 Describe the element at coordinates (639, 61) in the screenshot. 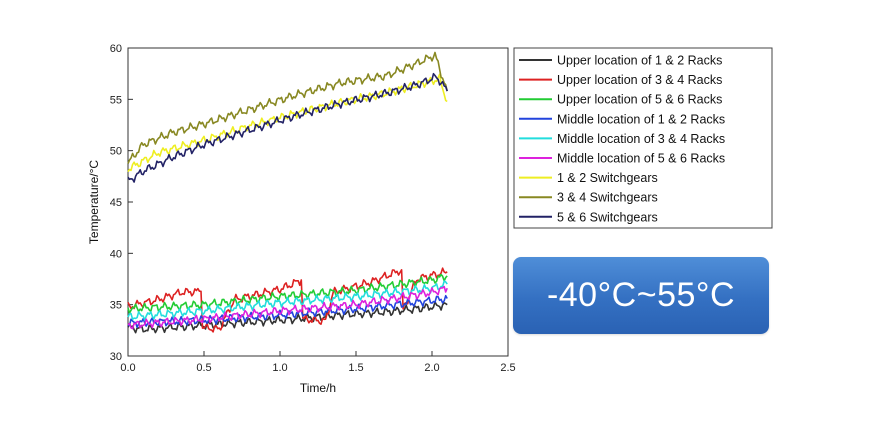

I see `legend-entry: Upper location of 1 & 2 Racks` at that location.